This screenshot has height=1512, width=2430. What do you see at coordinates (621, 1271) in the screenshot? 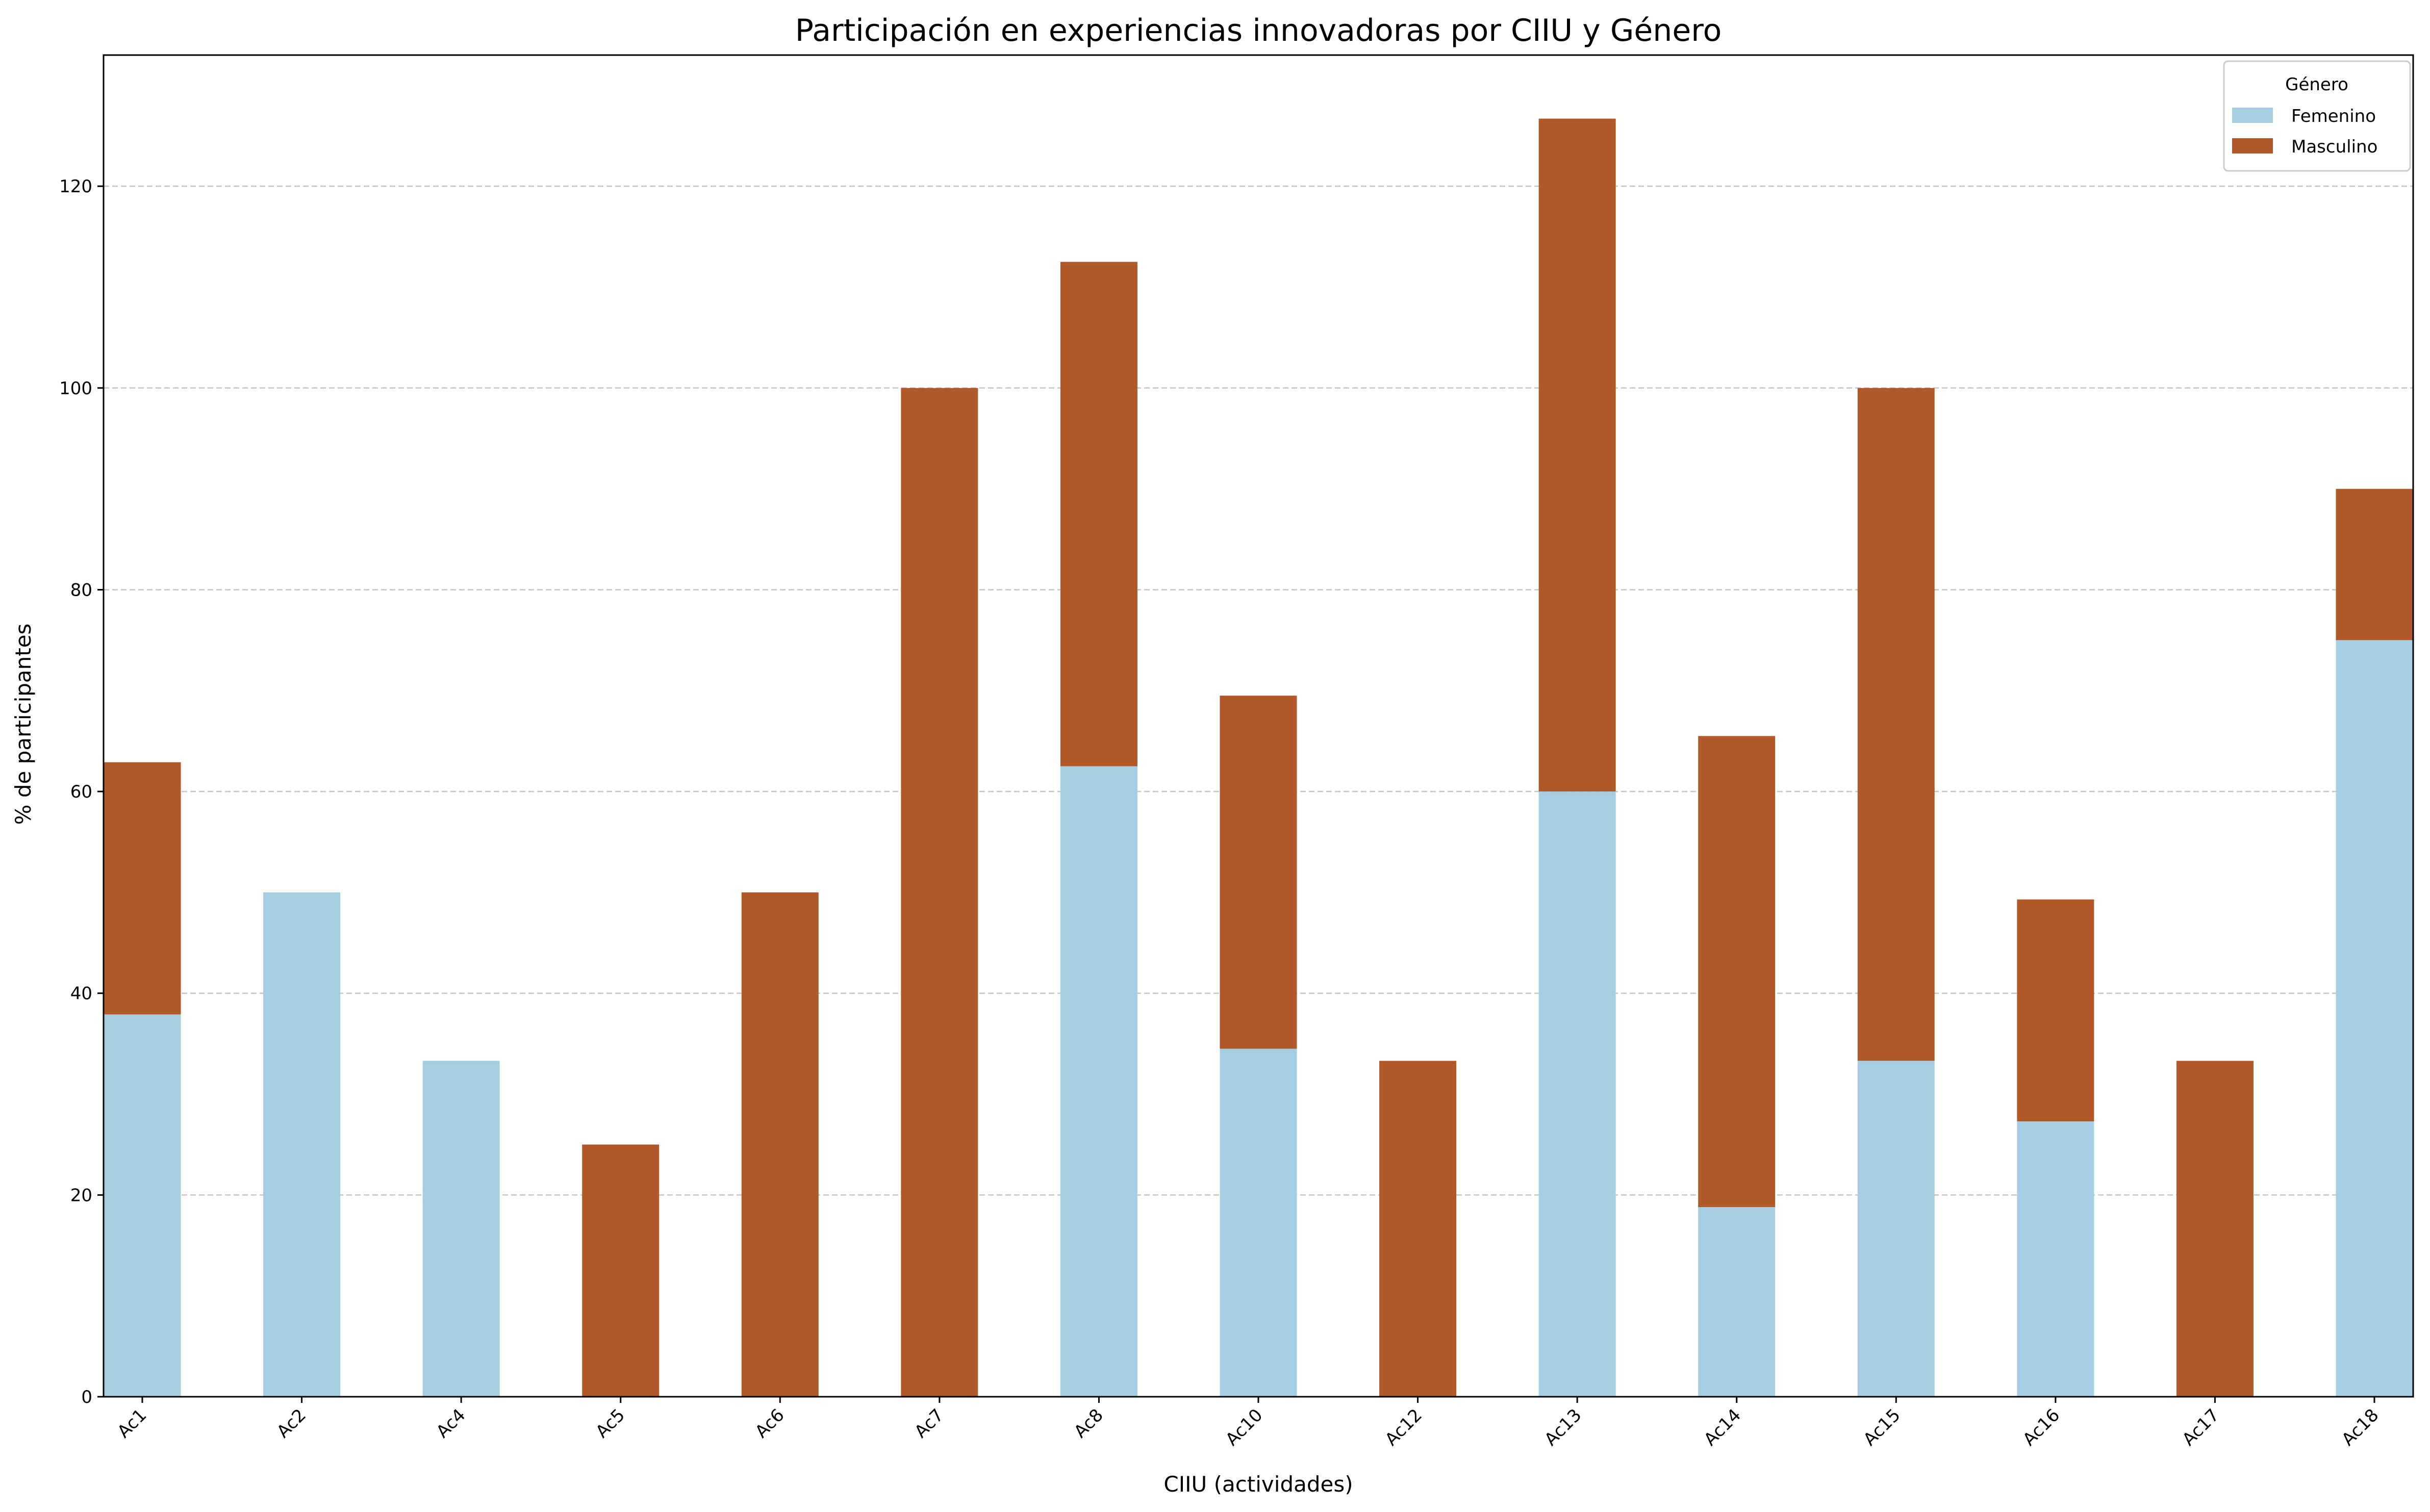
I see `bar-masculino-ac5` at bounding box center [621, 1271].